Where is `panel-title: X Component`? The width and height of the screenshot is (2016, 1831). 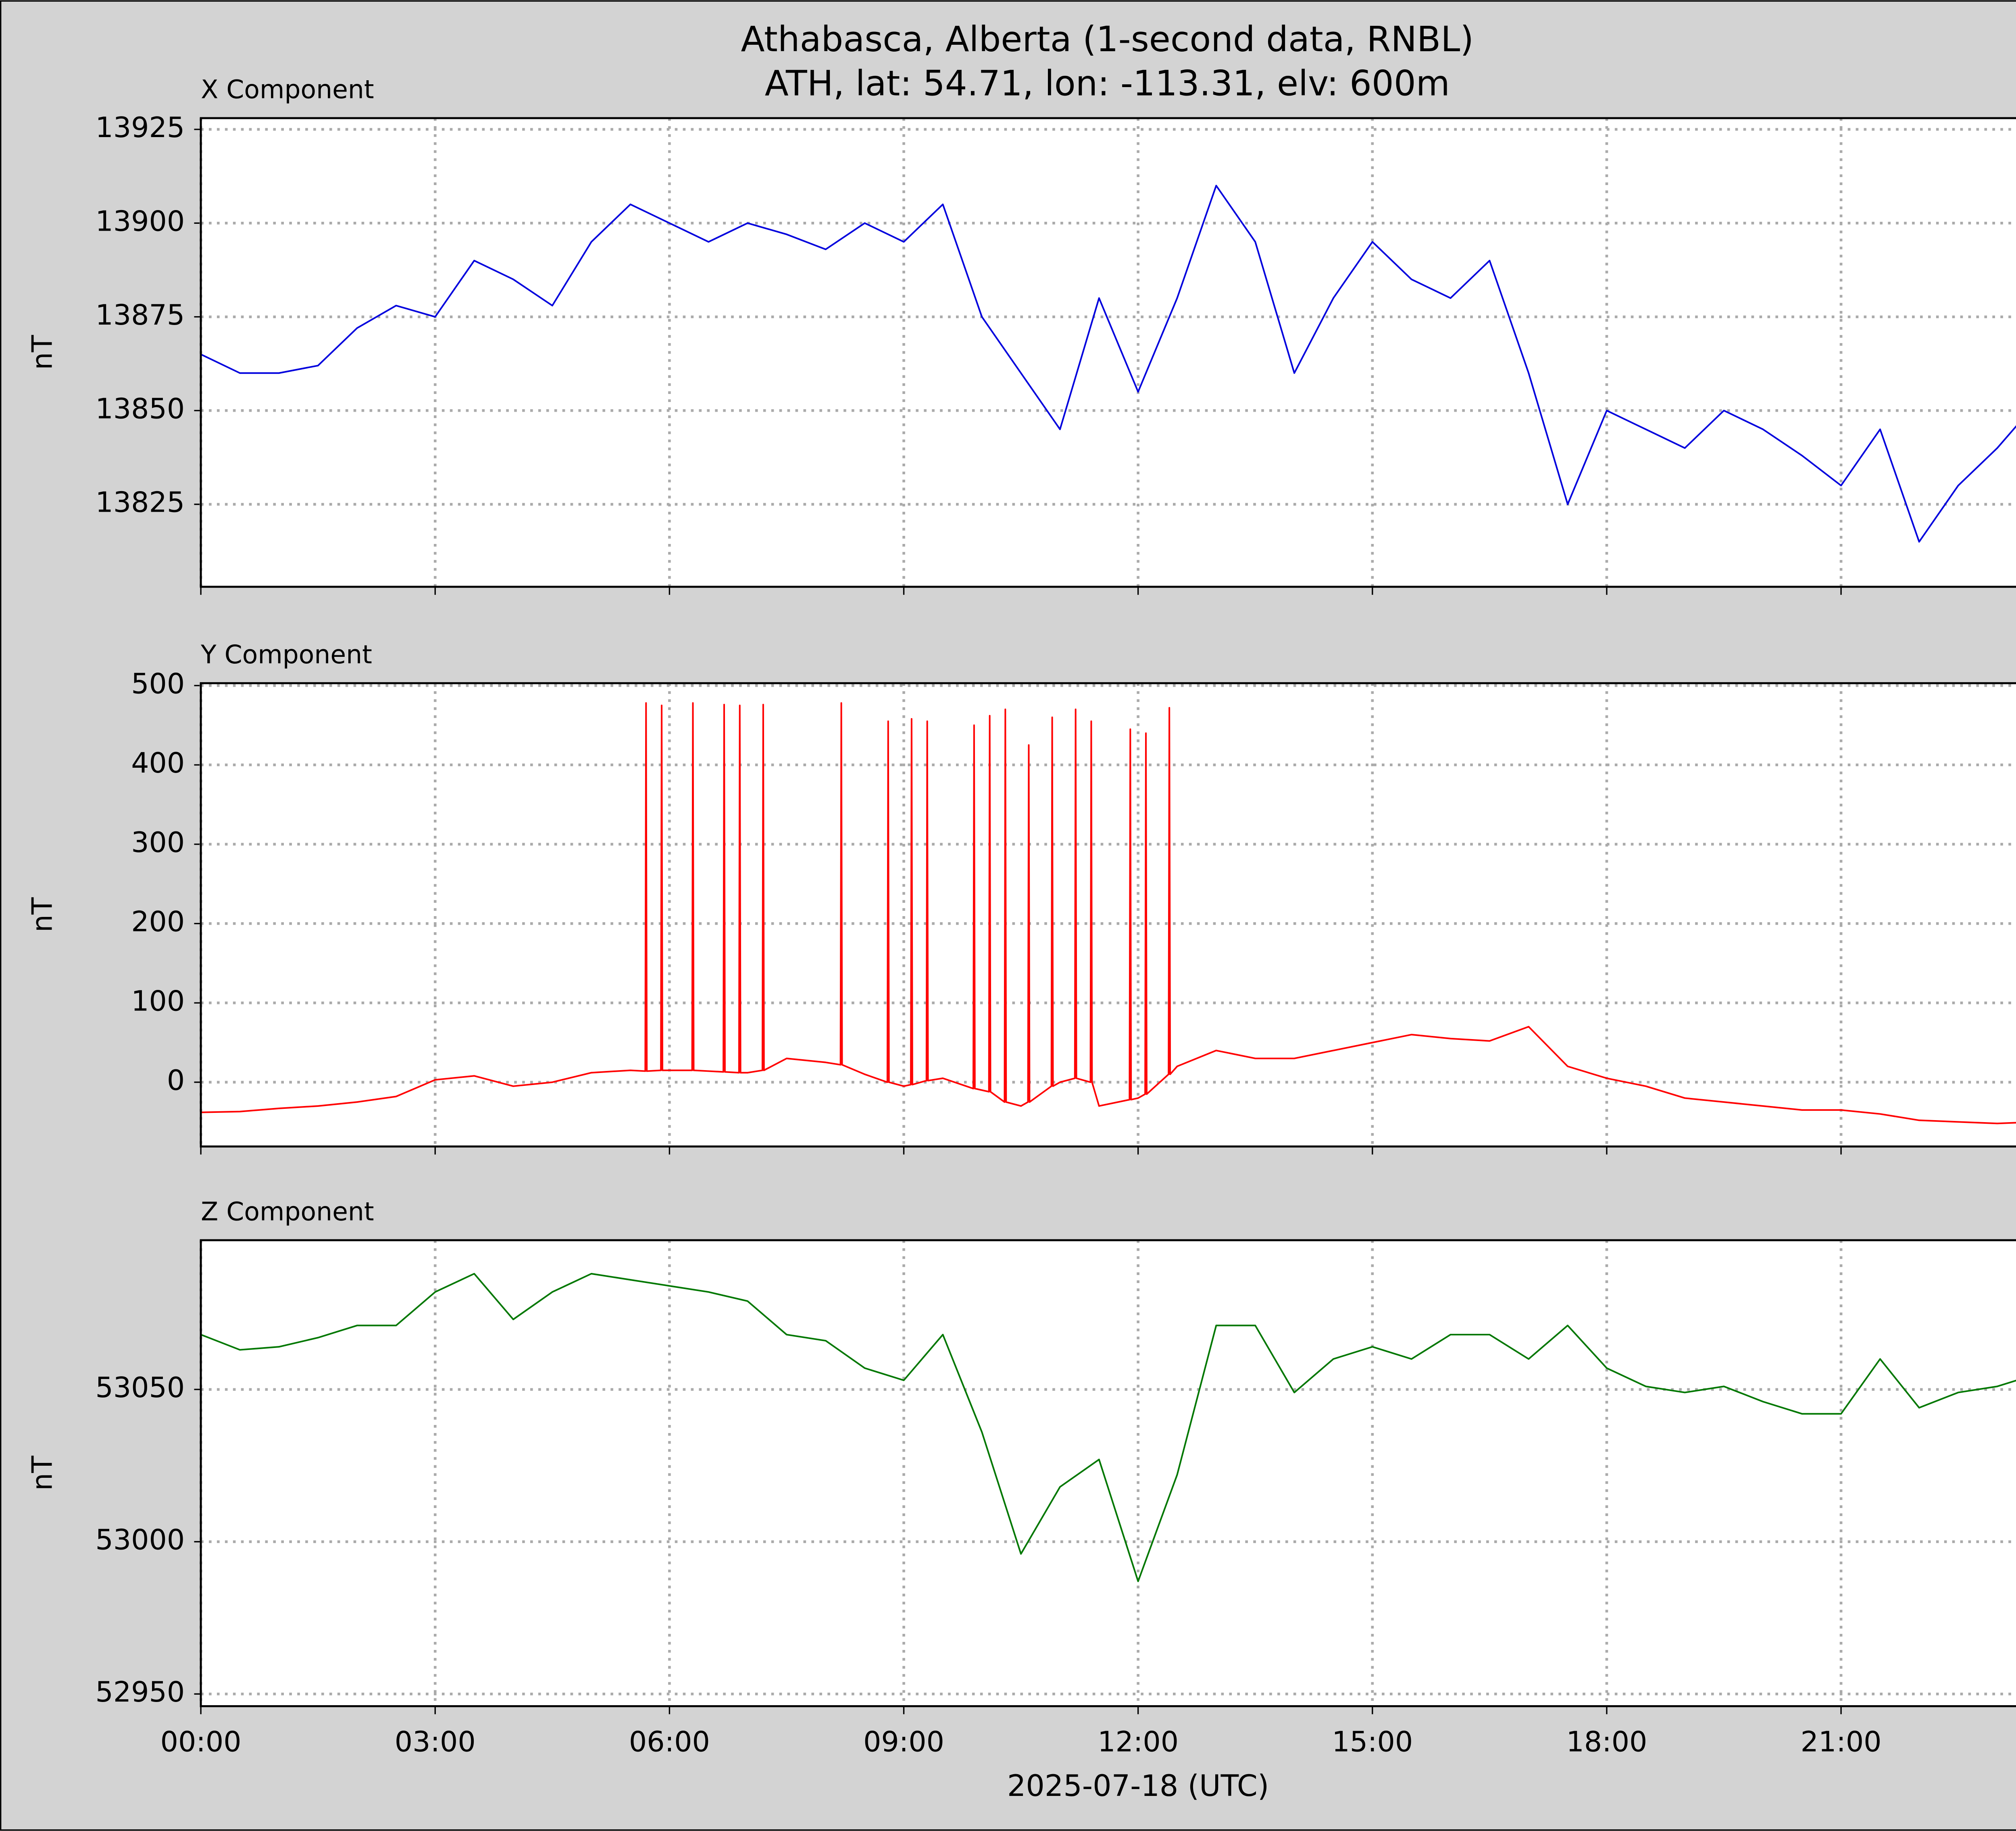 panel-title: X Component is located at coordinates (287, 89).